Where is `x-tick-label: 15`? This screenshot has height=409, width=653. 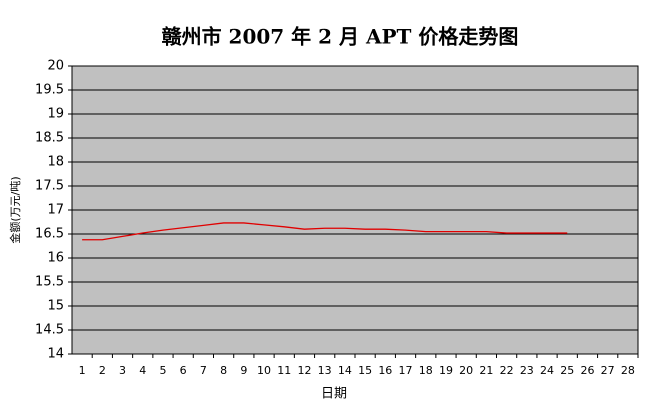
x-tick-label: 15 is located at coordinates (365, 370).